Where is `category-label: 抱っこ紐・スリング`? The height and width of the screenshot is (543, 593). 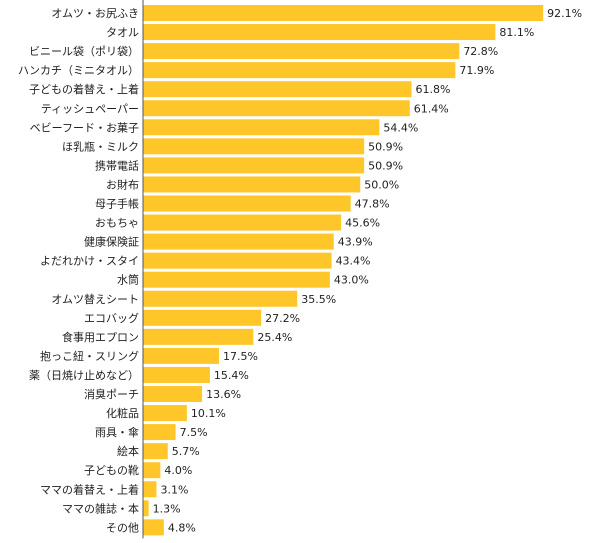
category-label: 抱っこ紐・スリング is located at coordinates (89, 356).